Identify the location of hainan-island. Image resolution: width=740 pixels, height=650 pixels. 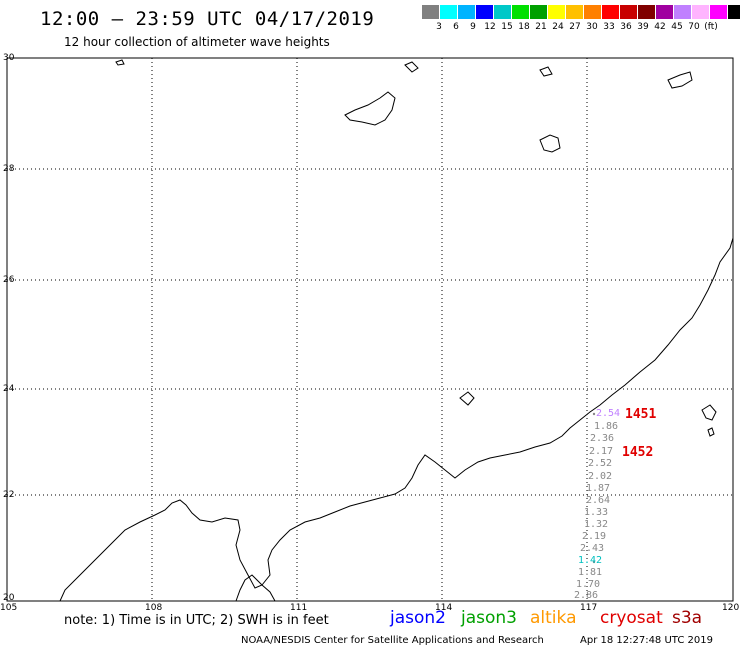
(255, 588).